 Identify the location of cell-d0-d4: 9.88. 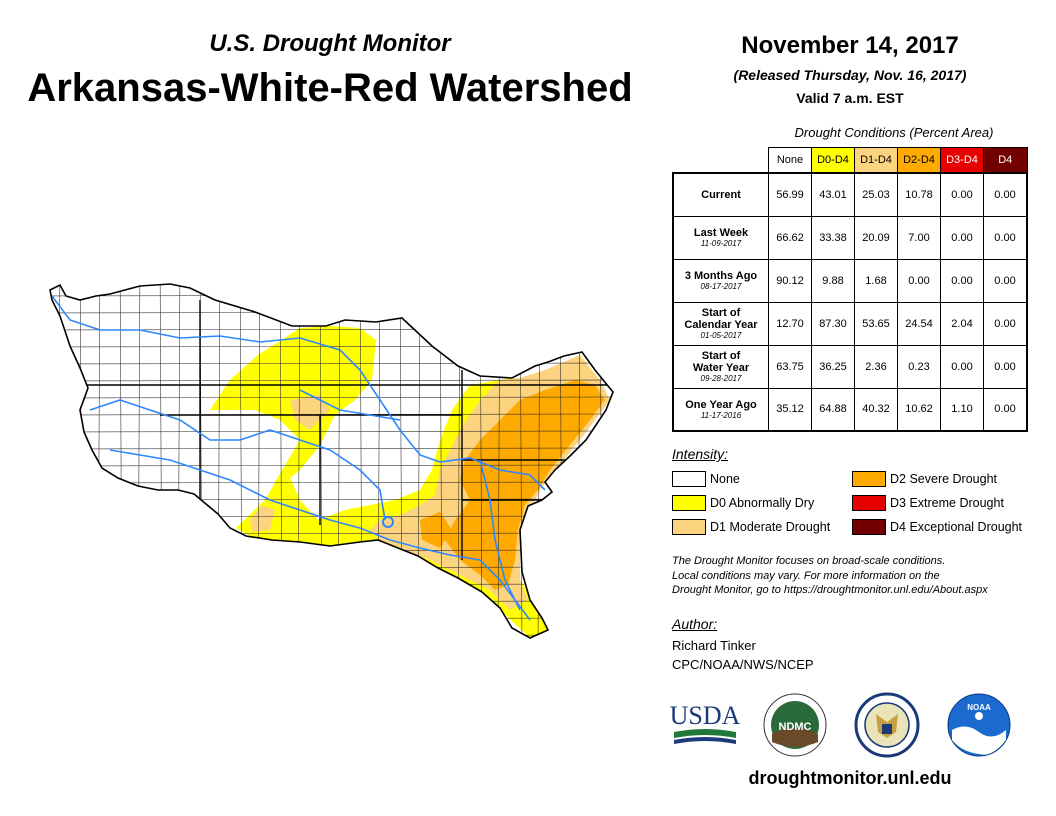
(833, 280).